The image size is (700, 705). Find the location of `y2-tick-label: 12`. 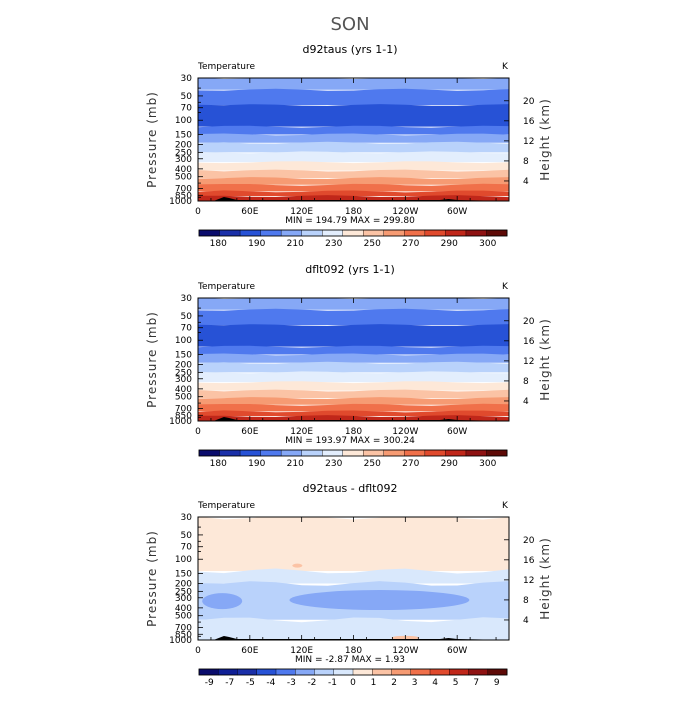

y2-tick-label: 12 is located at coordinates (528, 362).